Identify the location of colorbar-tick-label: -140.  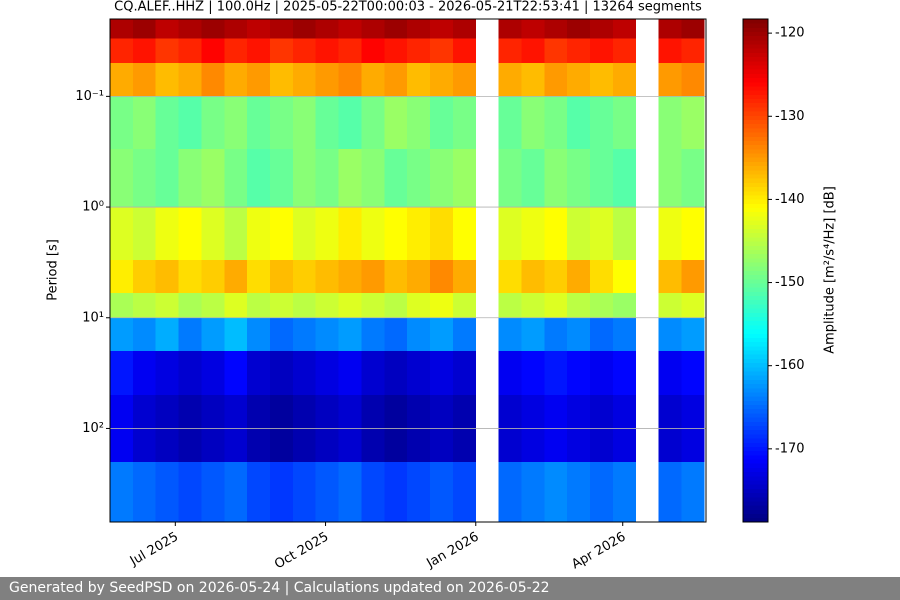
(790, 199).